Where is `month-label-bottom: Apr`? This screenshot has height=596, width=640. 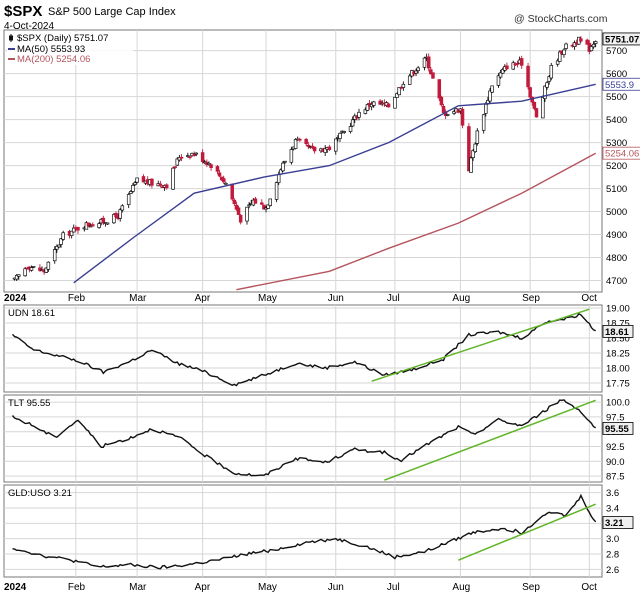 month-label-bottom: Apr is located at coordinates (203, 587).